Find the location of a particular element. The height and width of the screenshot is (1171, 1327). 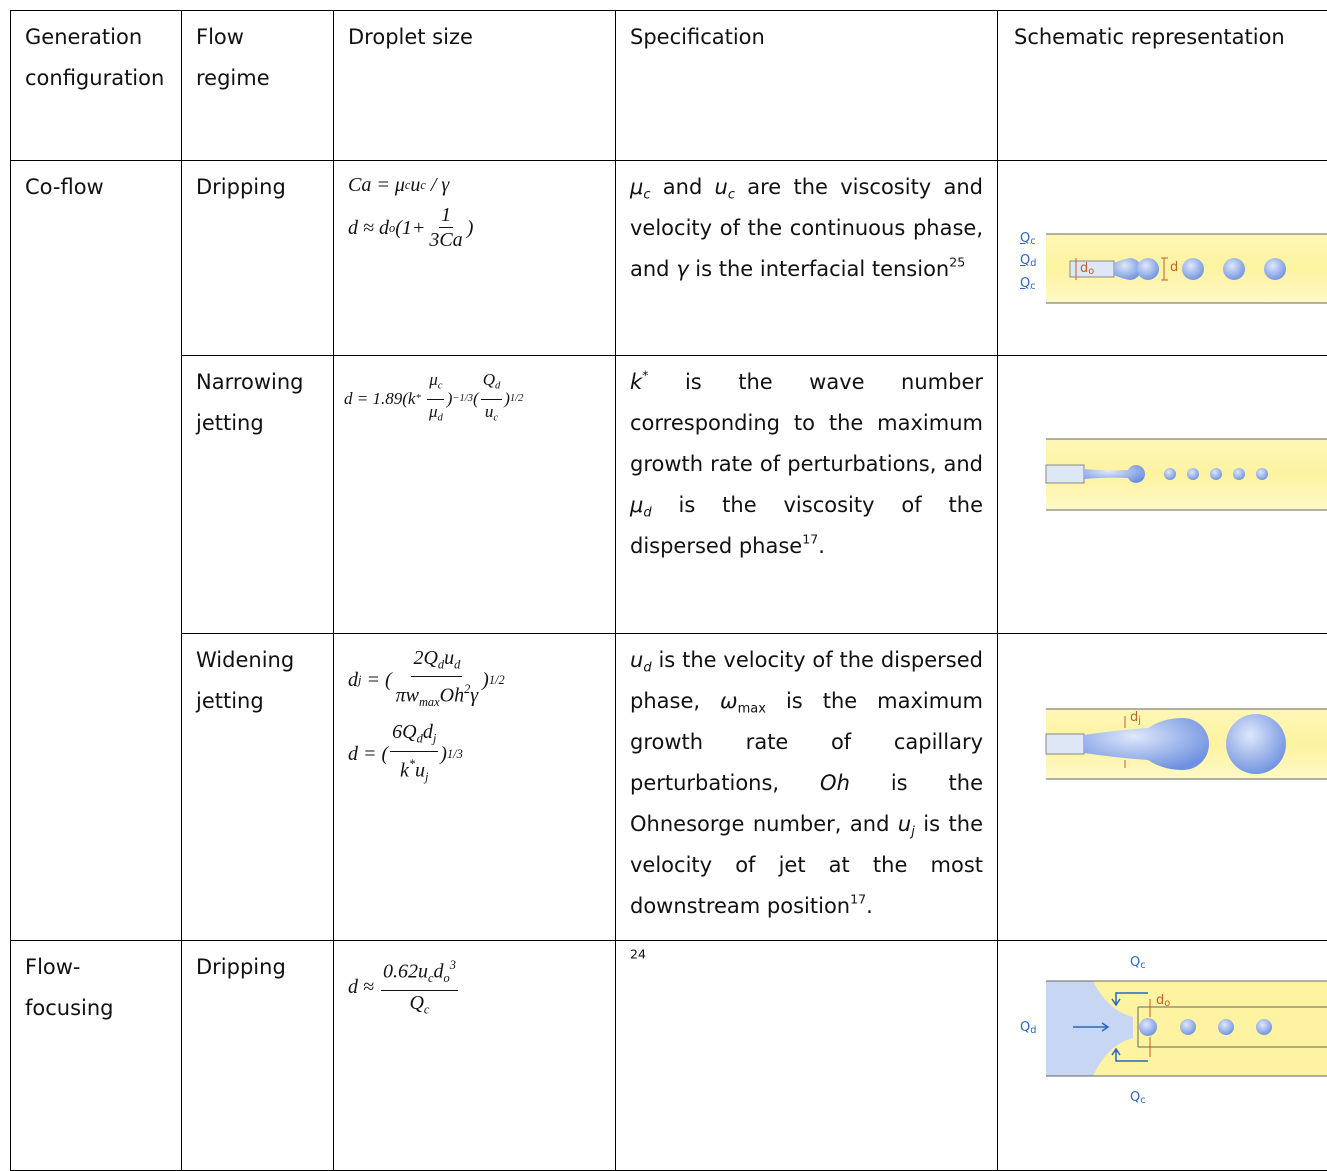

text-run: 1/3 is located at coordinates (455, 754).